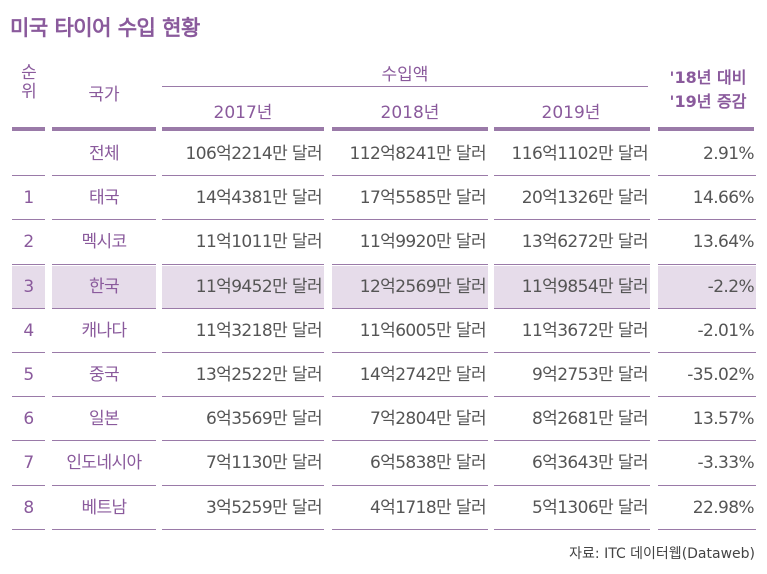 The height and width of the screenshot is (574, 767). Describe the element at coordinates (28, 129) in the screenshot. I see `header-rule-rank` at that location.